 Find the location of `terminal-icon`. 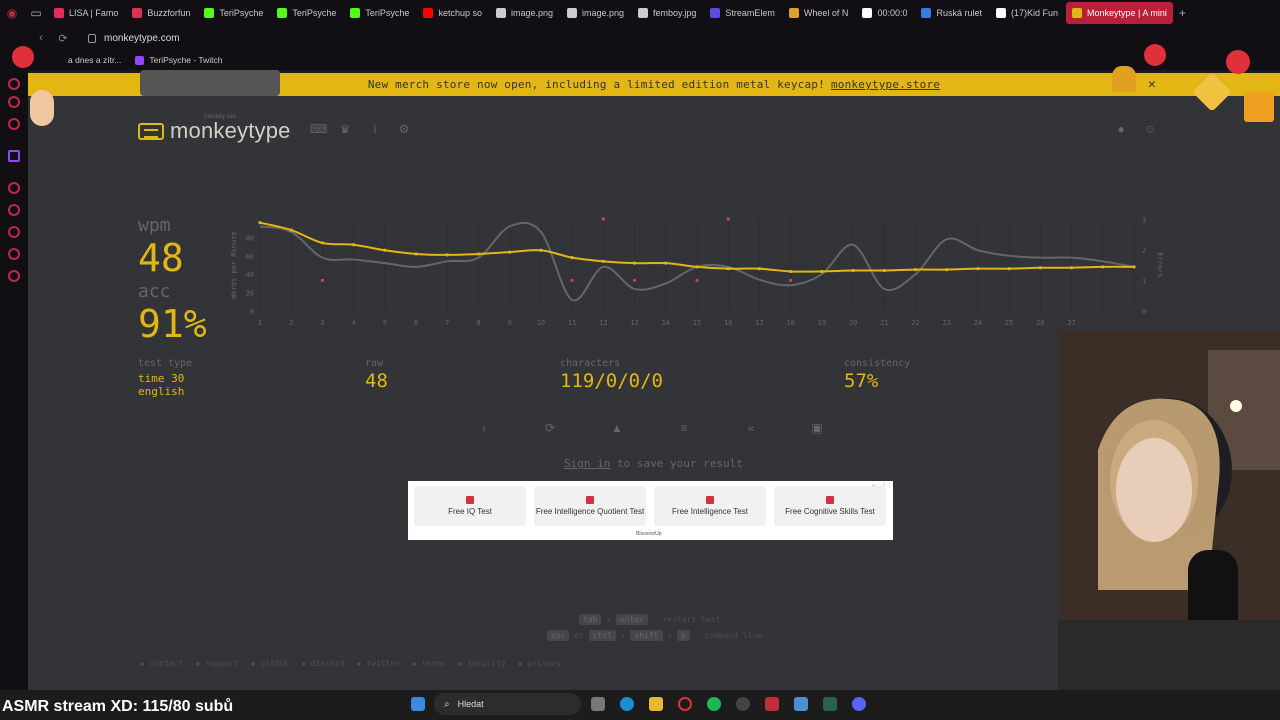

terminal-icon is located at coordinates (830, 704).